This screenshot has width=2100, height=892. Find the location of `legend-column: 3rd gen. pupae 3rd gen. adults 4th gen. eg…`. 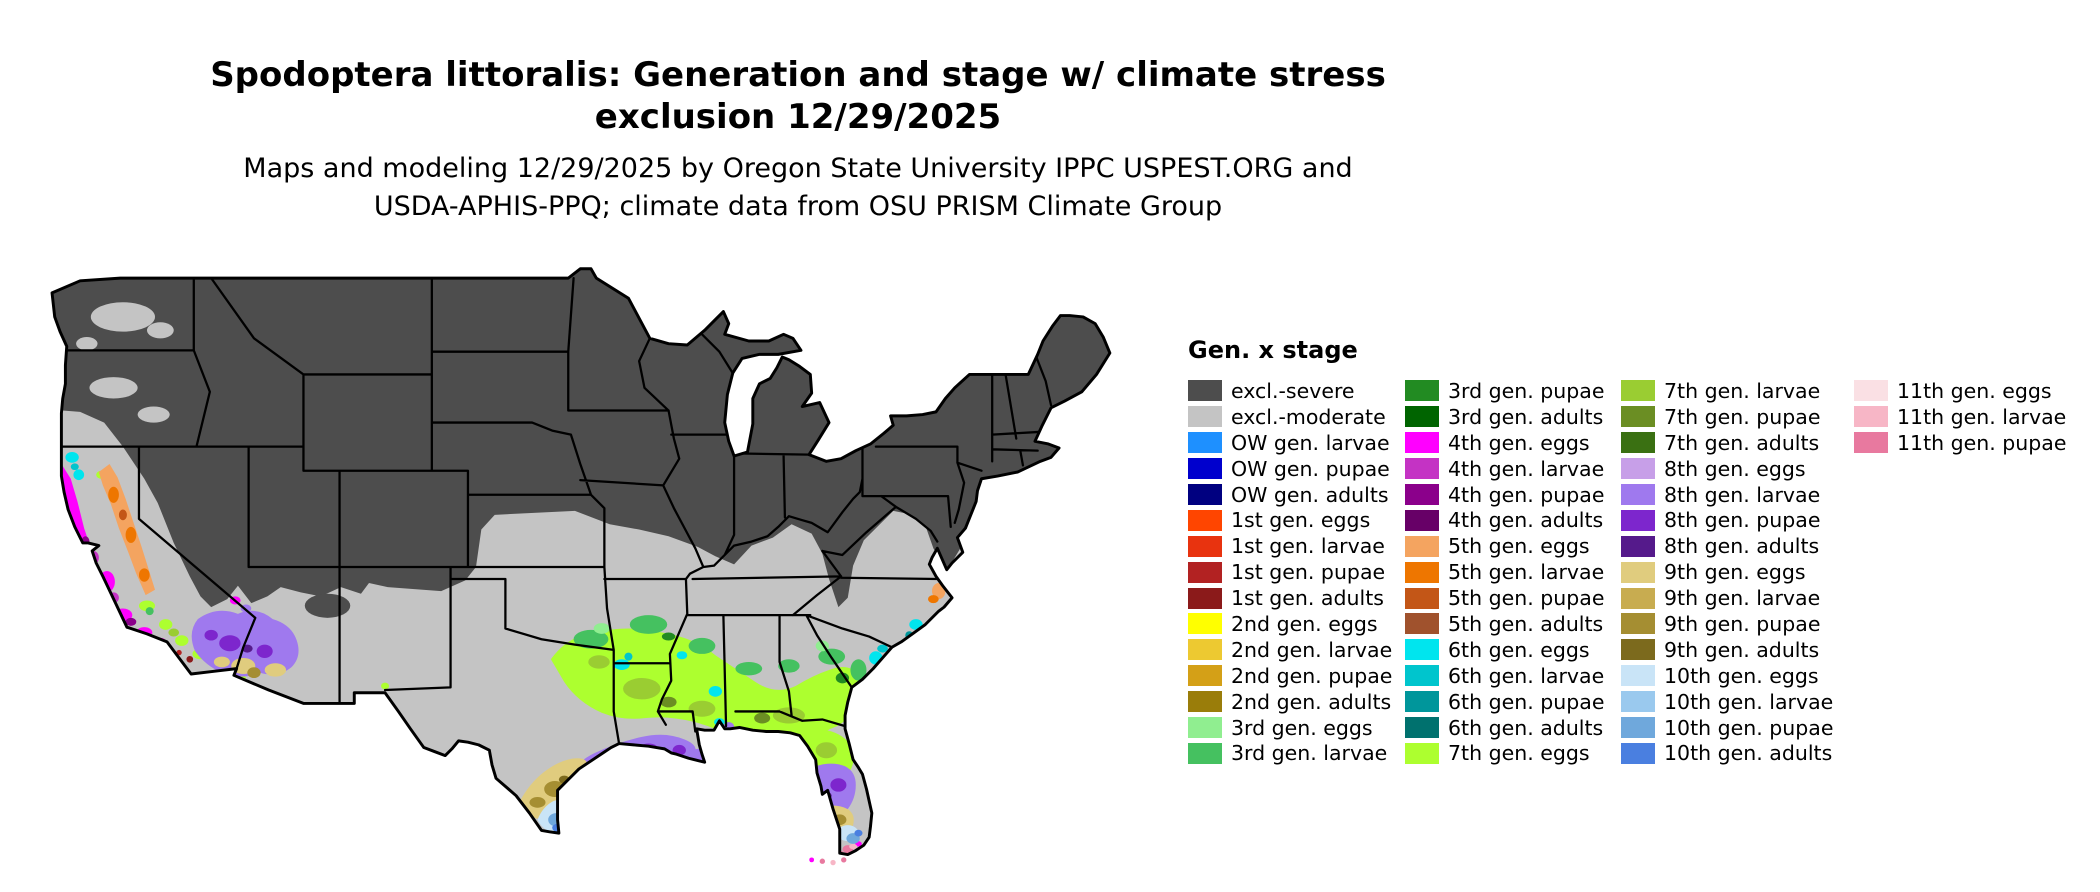

legend-column: 3rd gen. pupae 3rd gen. adults 4th gen. eg… is located at coordinates (1513, 572).